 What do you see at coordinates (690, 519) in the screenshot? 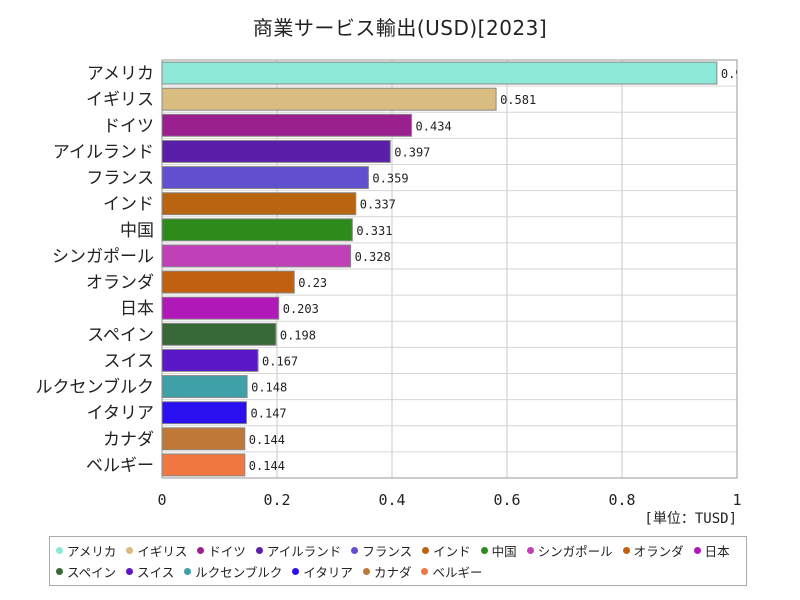
I see `unit-label: [単位：TUSD]` at bounding box center [690, 519].